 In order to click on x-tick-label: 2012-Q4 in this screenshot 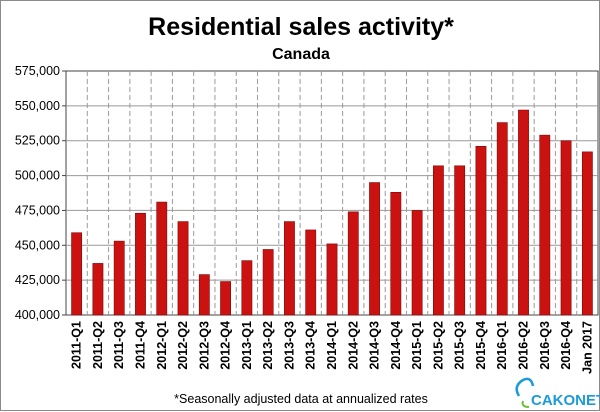, I will do `click(226, 345)`.